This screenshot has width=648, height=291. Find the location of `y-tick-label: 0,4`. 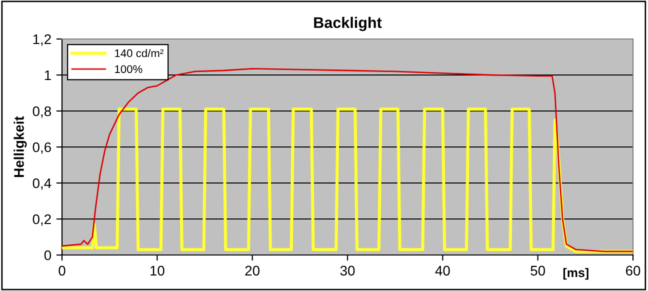

y-tick-label: 0,4 is located at coordinates (42, 184).